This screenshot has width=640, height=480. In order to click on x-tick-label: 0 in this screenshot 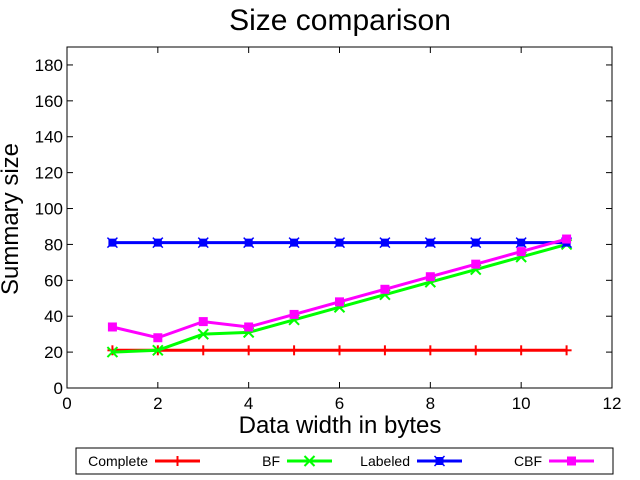, I will do `click(66, 403)`.